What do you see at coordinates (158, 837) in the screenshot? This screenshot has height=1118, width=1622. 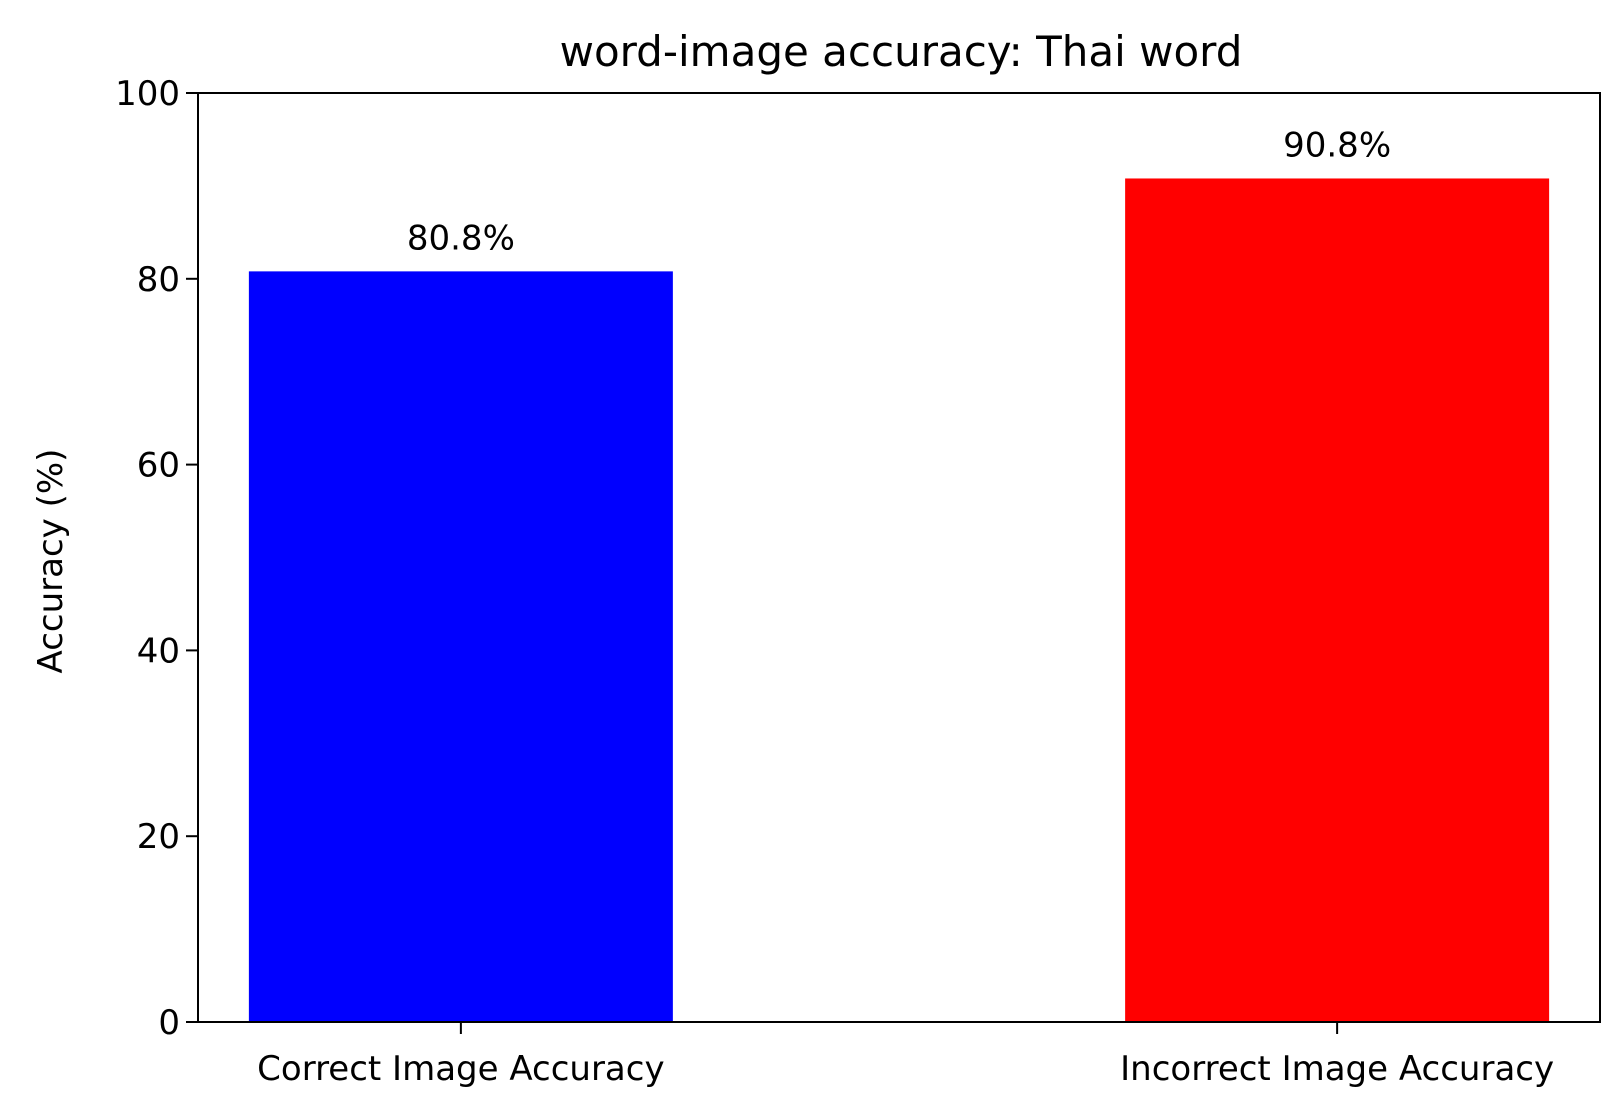 I see `y-tick-label: 20` at bounding box center [158, 837].